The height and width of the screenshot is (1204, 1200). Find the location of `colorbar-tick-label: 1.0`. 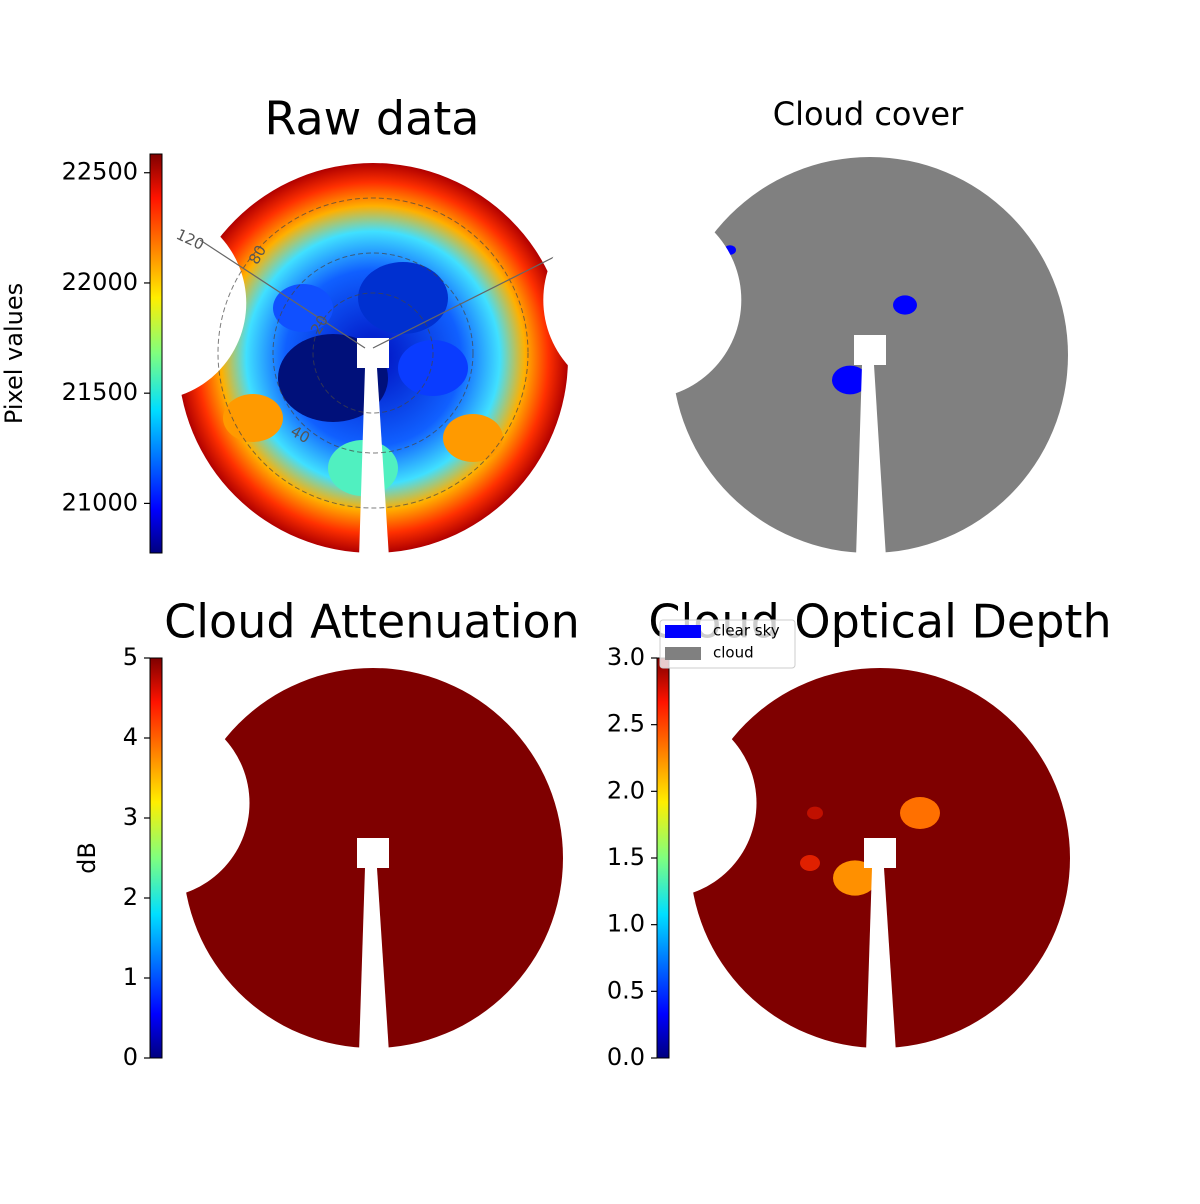

colorbar-tick-label: 1.0 is located at coordinates (626, 924).